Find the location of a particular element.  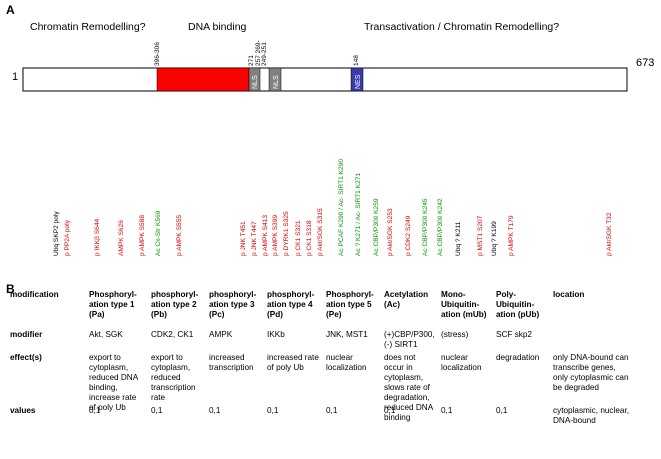

table-cell: increased transcription is located at coordinates (231, 362).